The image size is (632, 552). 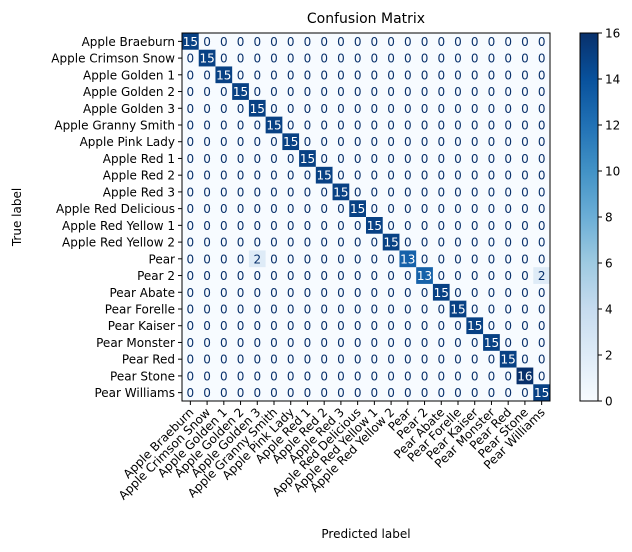 What do you see at coordinates (129, 109) in the screenshot?
I see `y-tick-label: Apple Golden 3` at bounding box center [129, 109].